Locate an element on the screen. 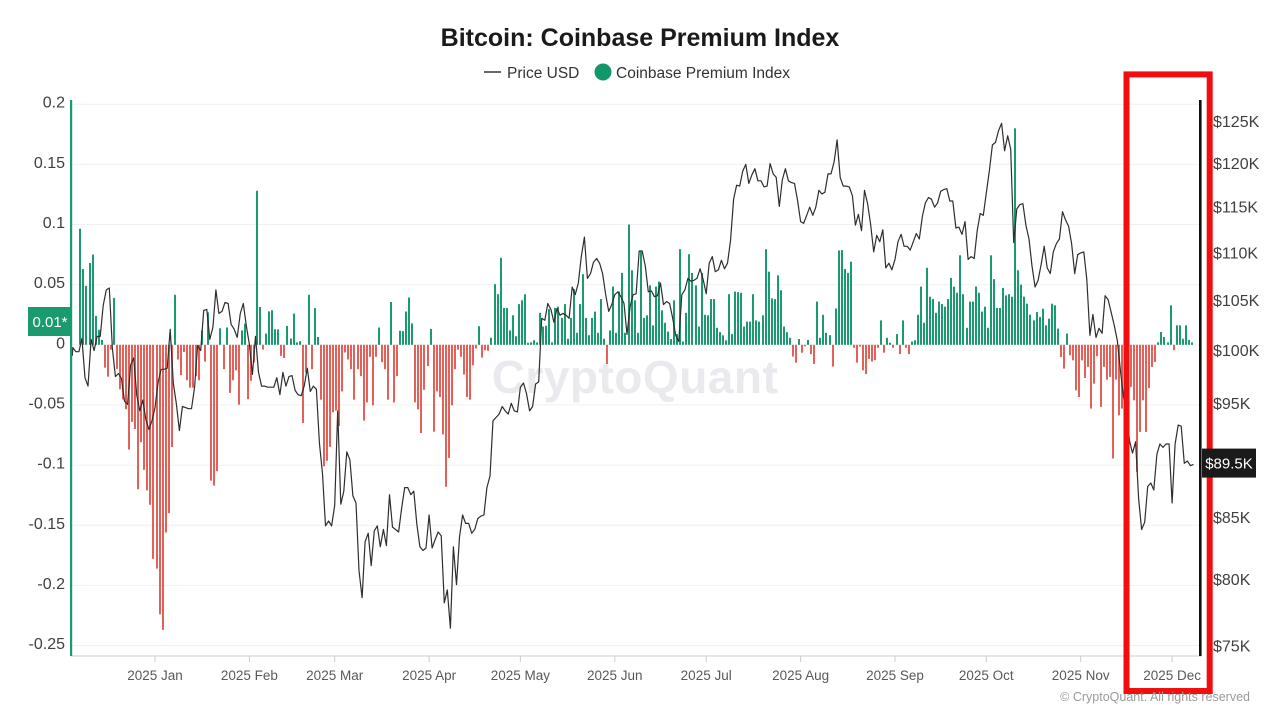 The height and width of the screenshot is (725, 1280). svg-text: 2025 Jul is located at coordinates (706, 675).